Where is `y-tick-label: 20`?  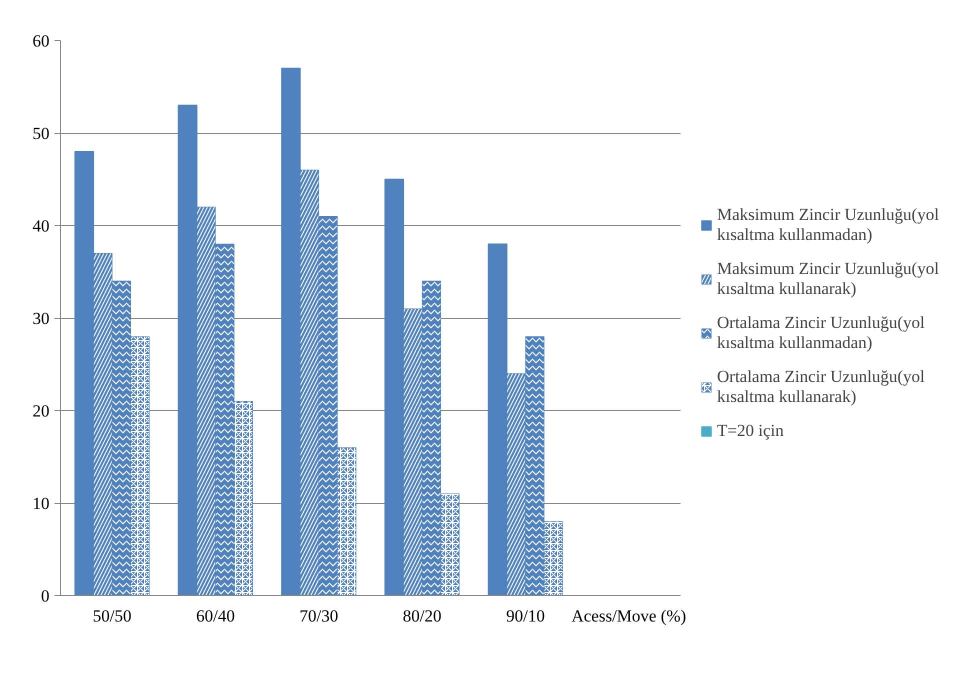
y-tick-label: 20 is located at coordinates (41, 411).